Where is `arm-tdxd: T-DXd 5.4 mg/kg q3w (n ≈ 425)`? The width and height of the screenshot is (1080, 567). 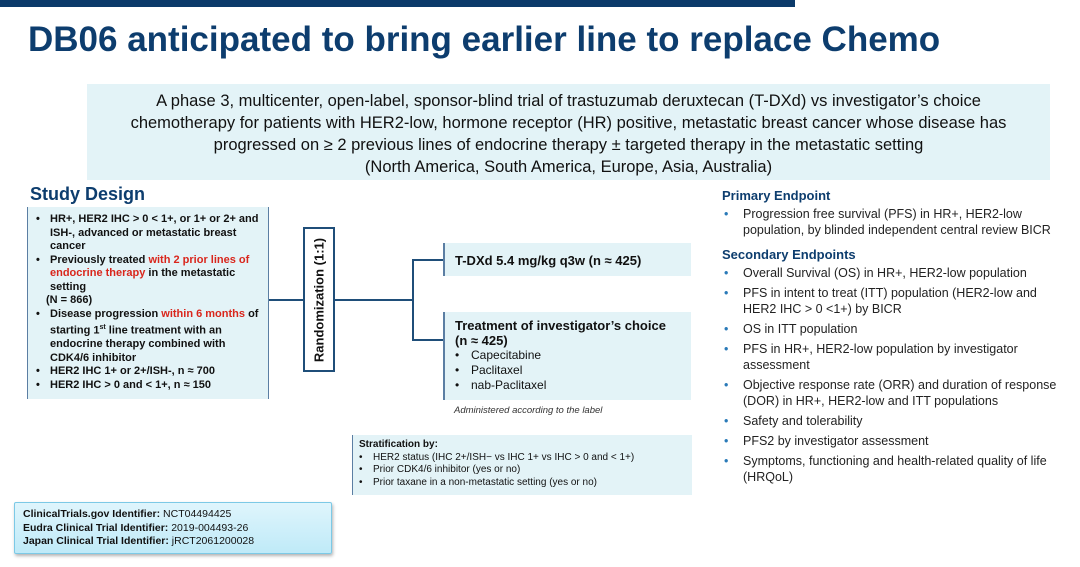 arm-tdxd: T-DXd 5.4 mg/kg q3w (n ≈ 425) is located at coordinates (567, 259).